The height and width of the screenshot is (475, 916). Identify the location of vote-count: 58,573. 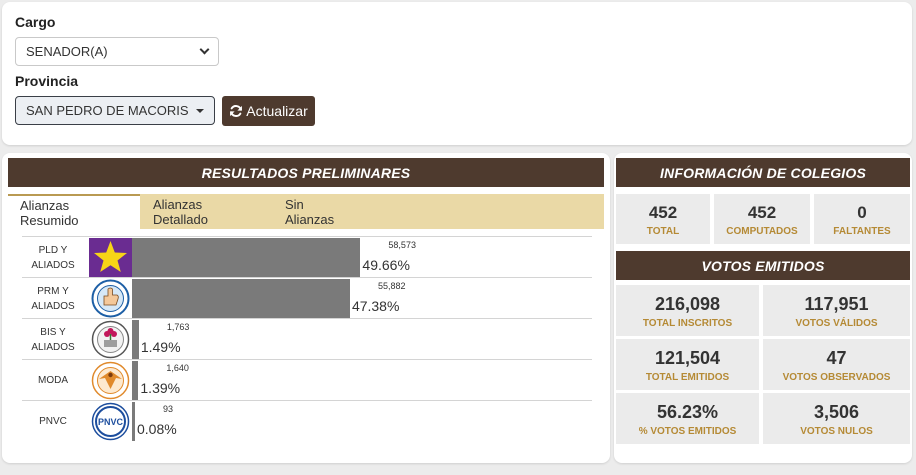
(402, 245).